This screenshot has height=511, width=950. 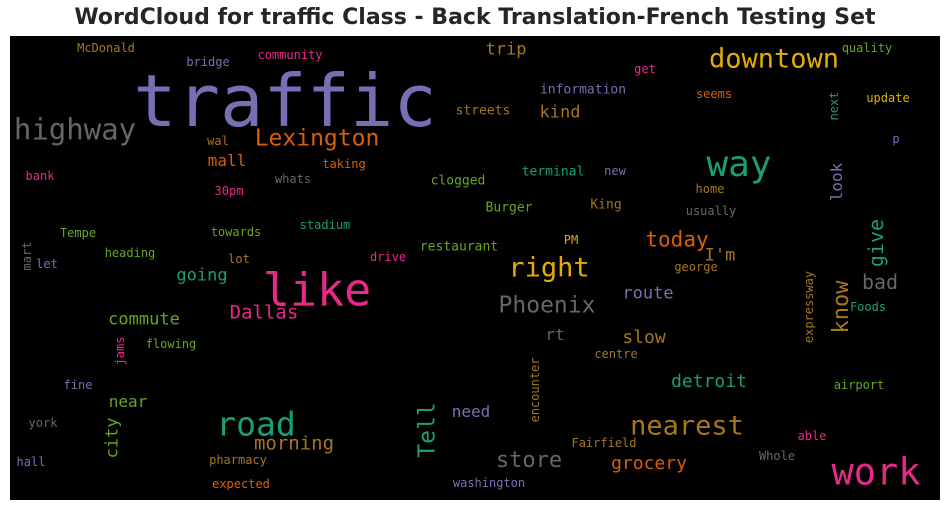 I want to click on word-drive: drive, so click(x=388, y=257).